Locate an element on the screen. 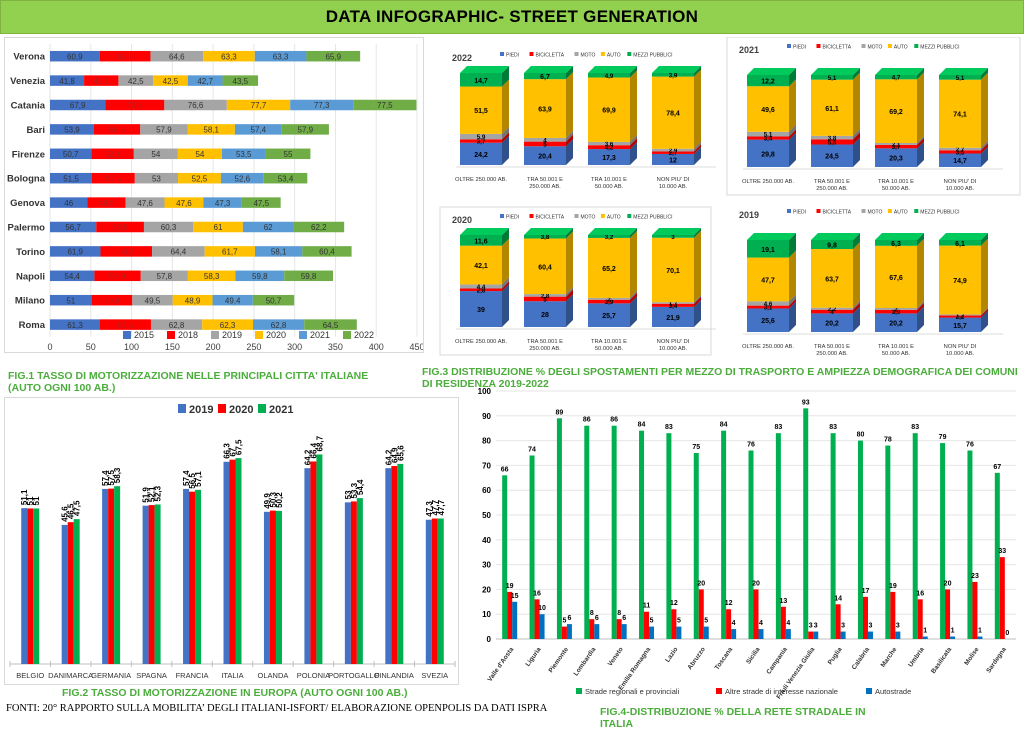  fig4-category-label: Calabria is located at coordinates (861, 658).